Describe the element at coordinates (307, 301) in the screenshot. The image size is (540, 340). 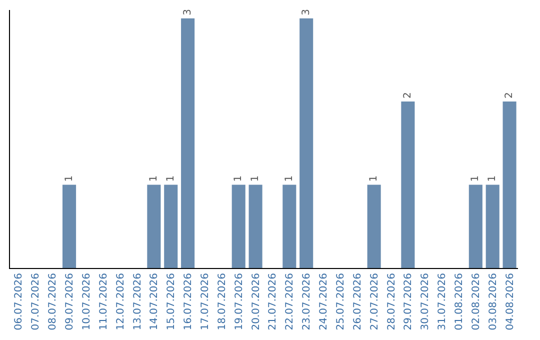
I see `x-tick-label: 23.07.2026` at that location.